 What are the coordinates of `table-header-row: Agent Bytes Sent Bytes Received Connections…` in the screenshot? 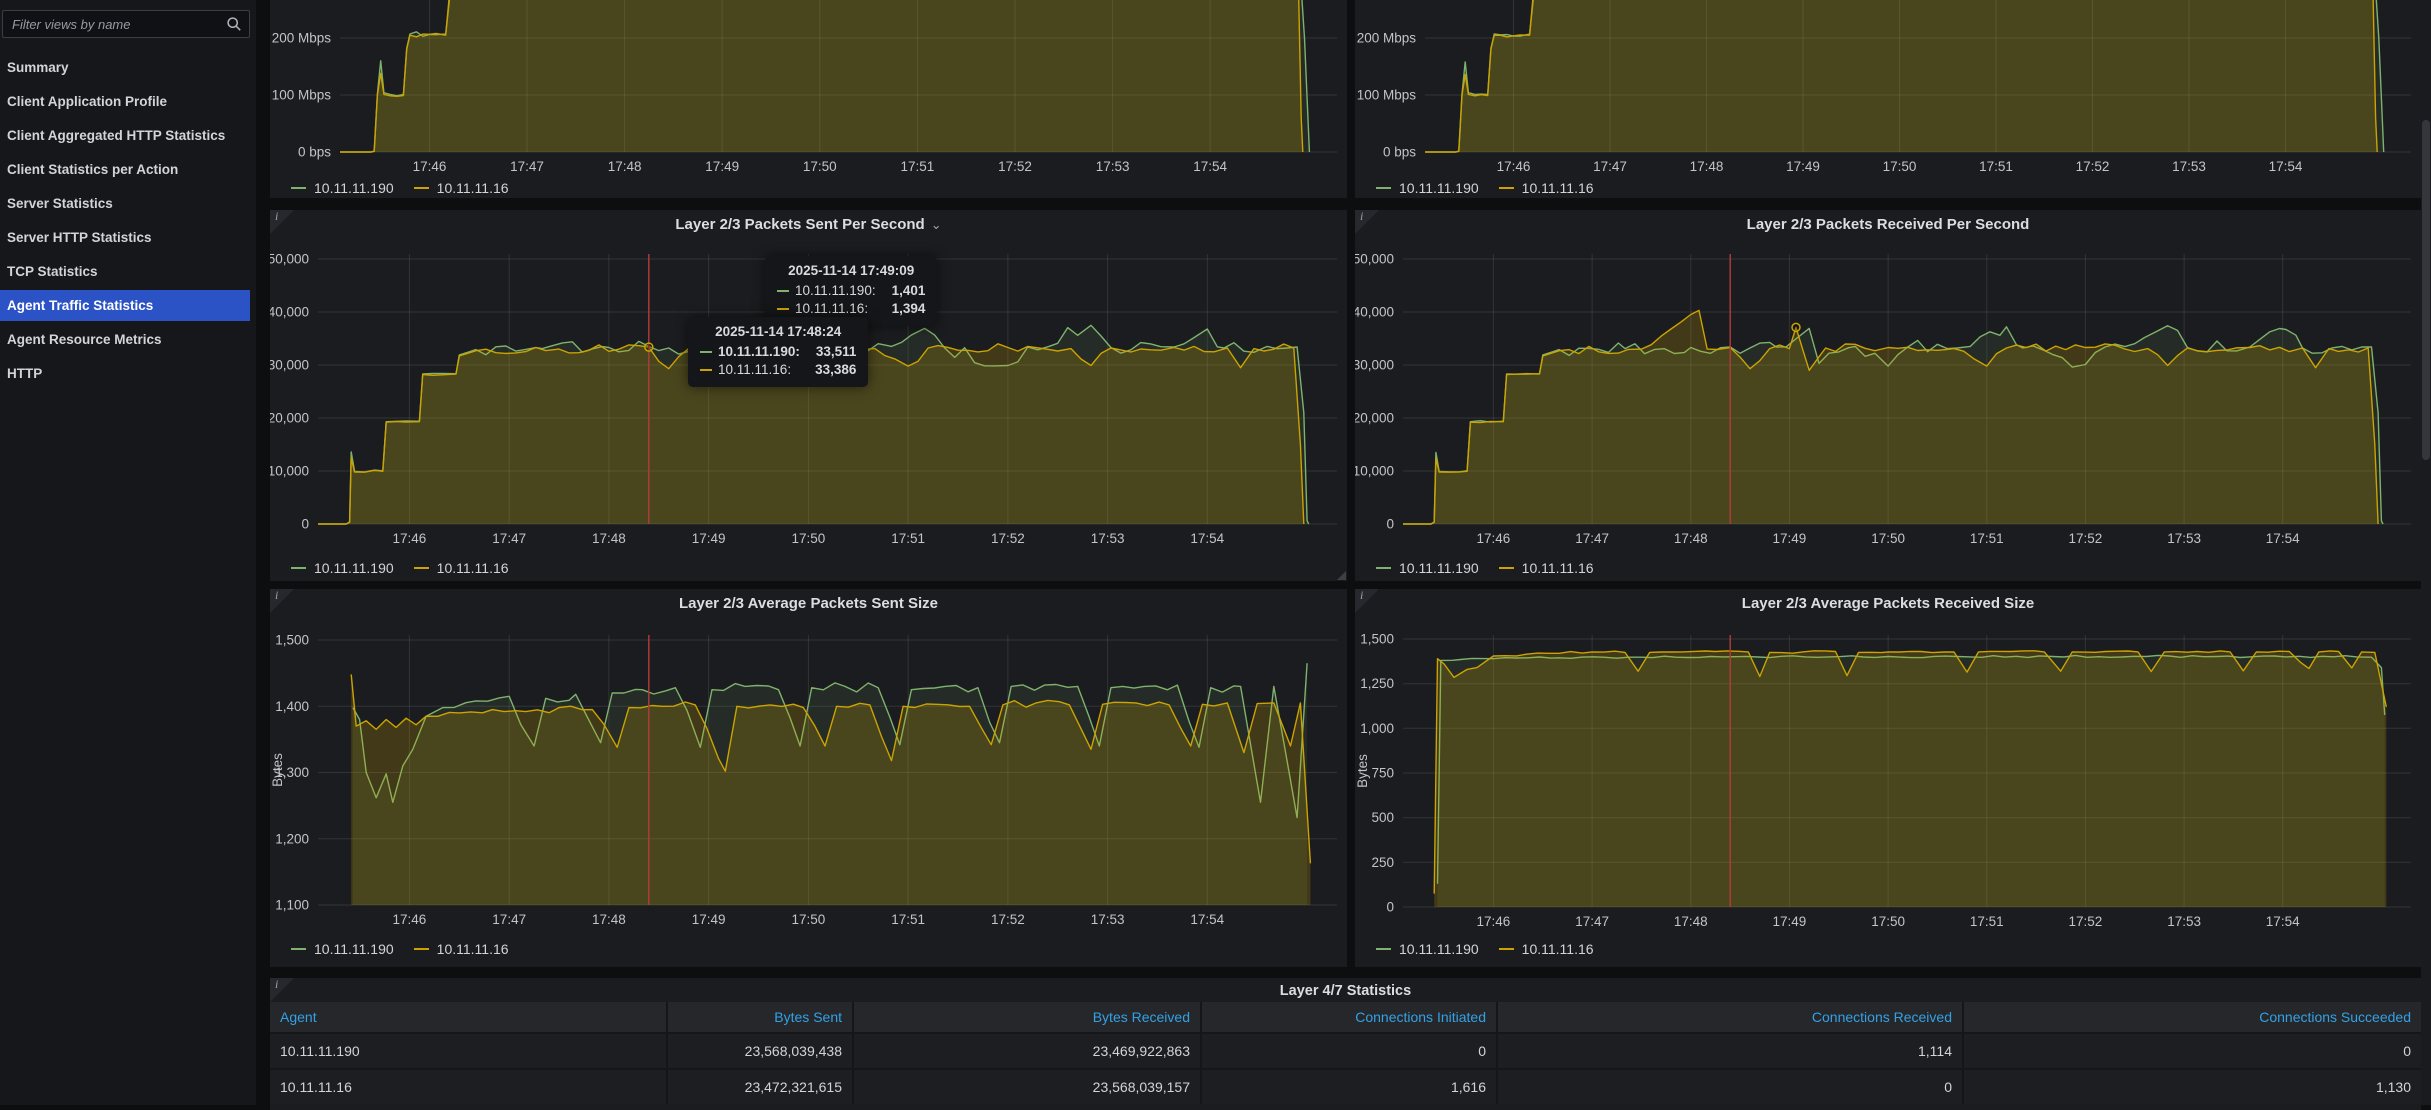 It's located at (1345, 1017).